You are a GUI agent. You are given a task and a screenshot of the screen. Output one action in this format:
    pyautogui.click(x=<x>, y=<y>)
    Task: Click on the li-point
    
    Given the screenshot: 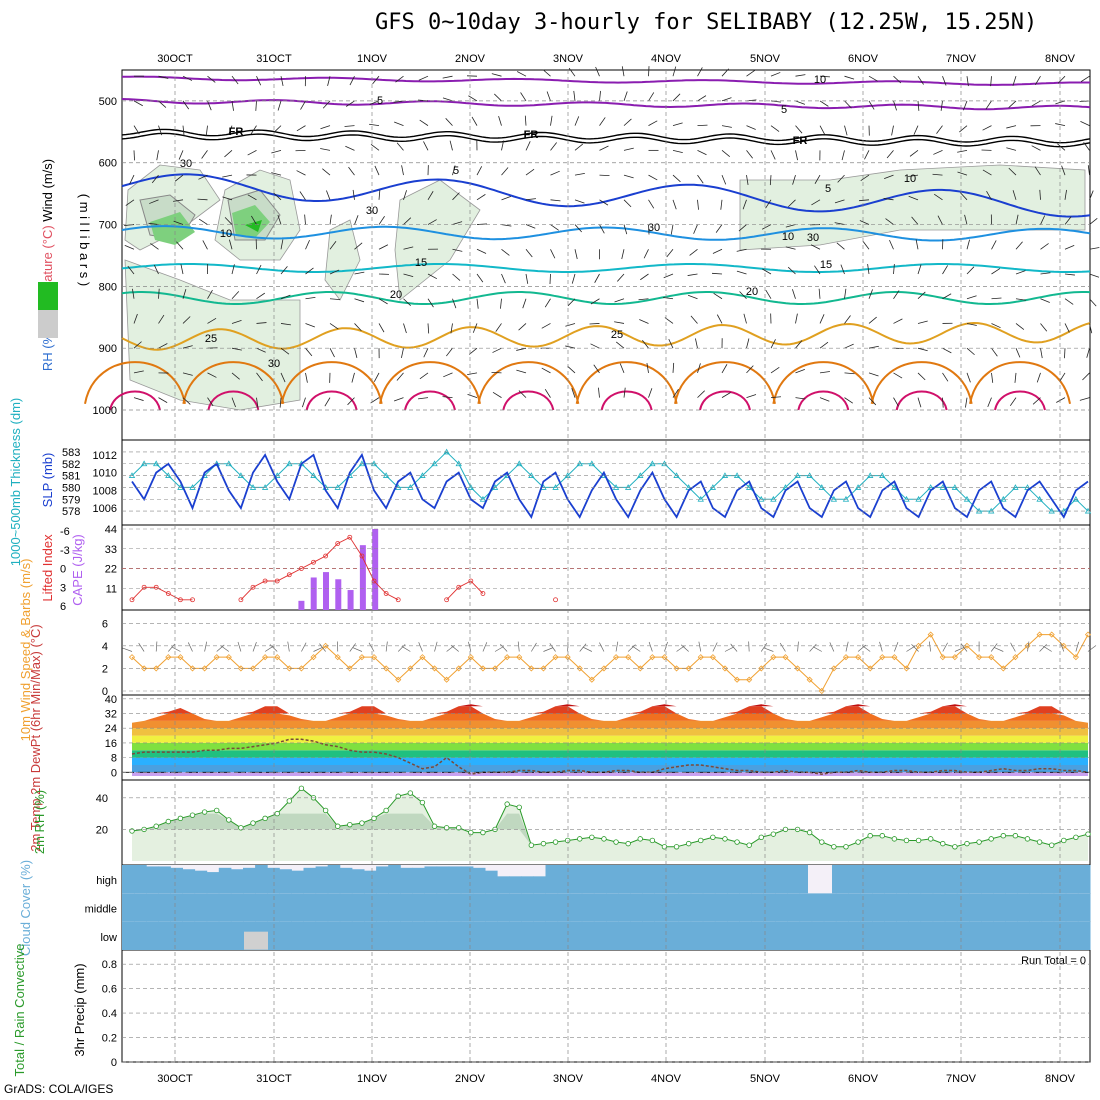 What is the action you would take?
    pyautogui.click(x=241, y=600)
    